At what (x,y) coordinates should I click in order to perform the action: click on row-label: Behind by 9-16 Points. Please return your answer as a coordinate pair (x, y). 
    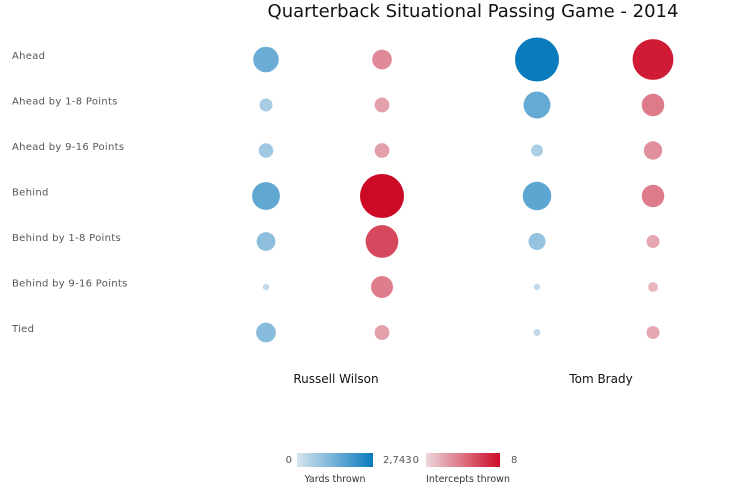
    Looking at the image, I should click on (70, 284).